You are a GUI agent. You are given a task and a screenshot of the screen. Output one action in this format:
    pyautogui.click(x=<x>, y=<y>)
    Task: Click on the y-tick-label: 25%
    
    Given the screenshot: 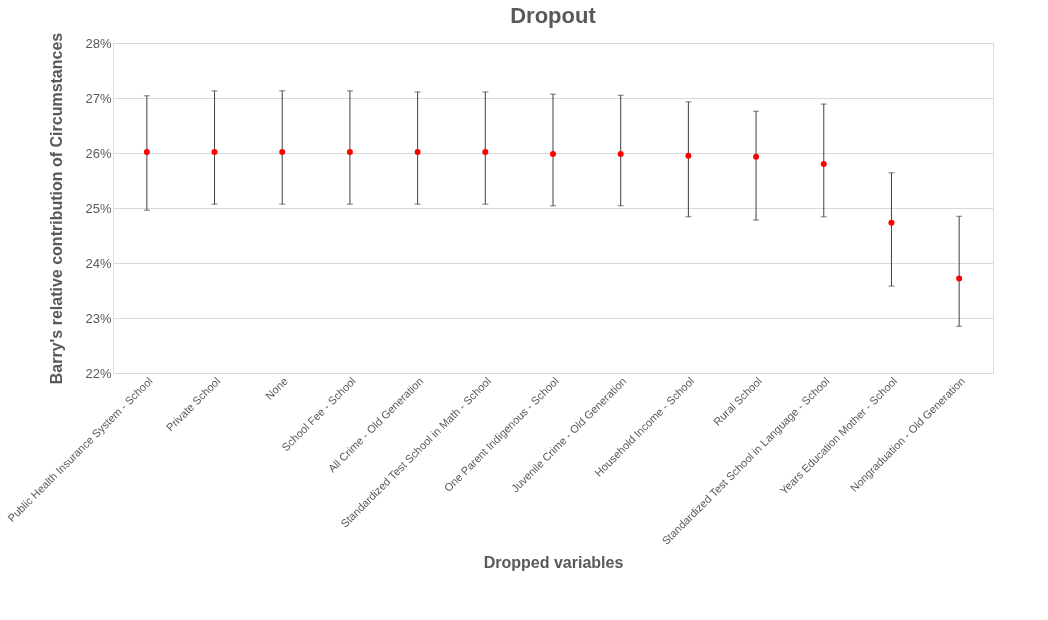 What is the action you would take?
    pyautogui.click(x=98, y=208)
    